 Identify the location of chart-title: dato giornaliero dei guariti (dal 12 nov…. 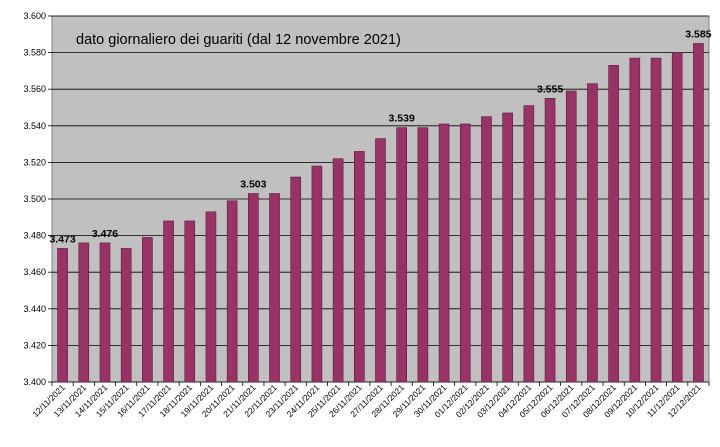
(238, 40).